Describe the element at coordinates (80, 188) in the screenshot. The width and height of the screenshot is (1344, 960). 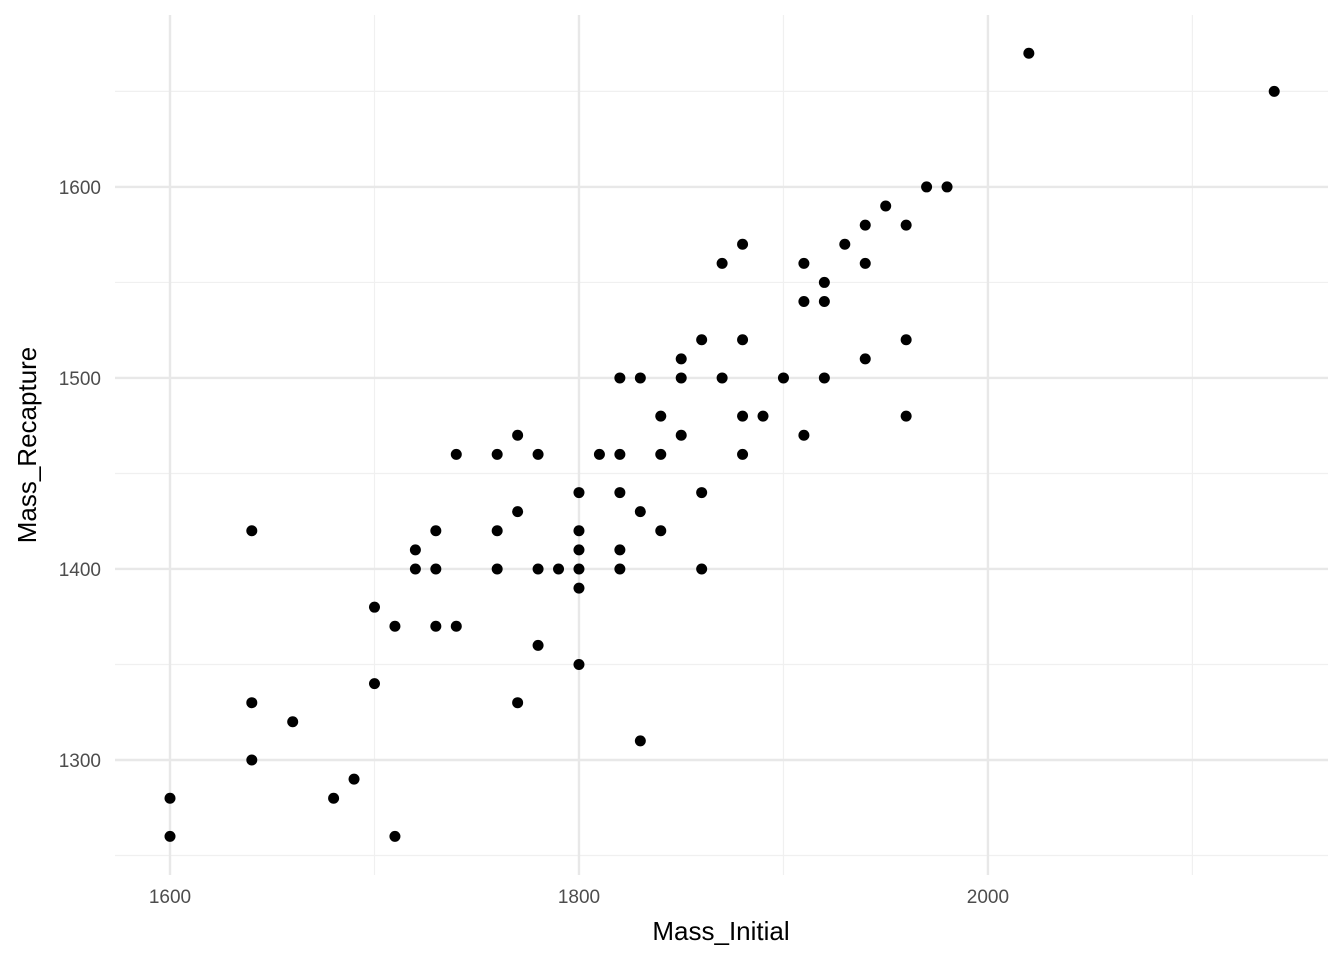
I see `y-tick-label: 1600` at that location.